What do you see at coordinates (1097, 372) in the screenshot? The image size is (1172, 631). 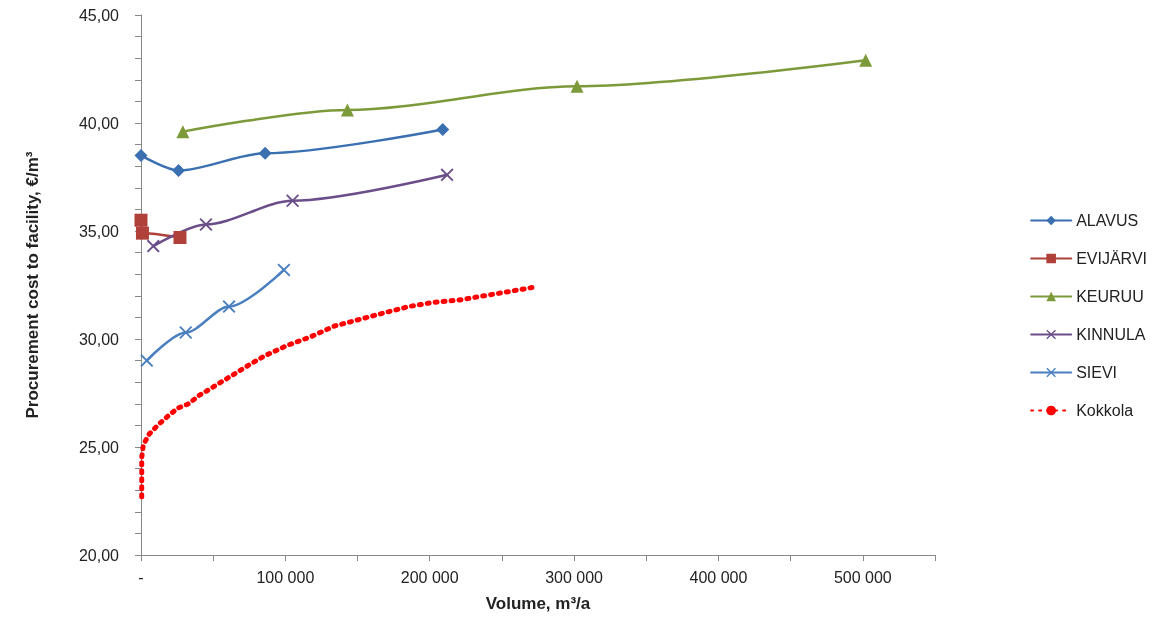 I see `legend-label: SIEVI` at bounding box center [1097, 372].